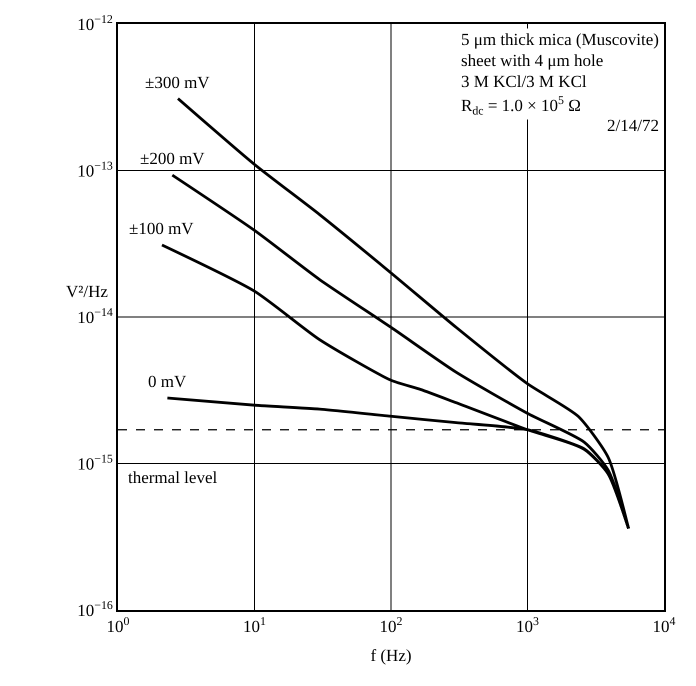 Image resolution: width=696 pixels, height=686 pixels. I want to click on ref-line-label: thermal level, so click(173, 477).